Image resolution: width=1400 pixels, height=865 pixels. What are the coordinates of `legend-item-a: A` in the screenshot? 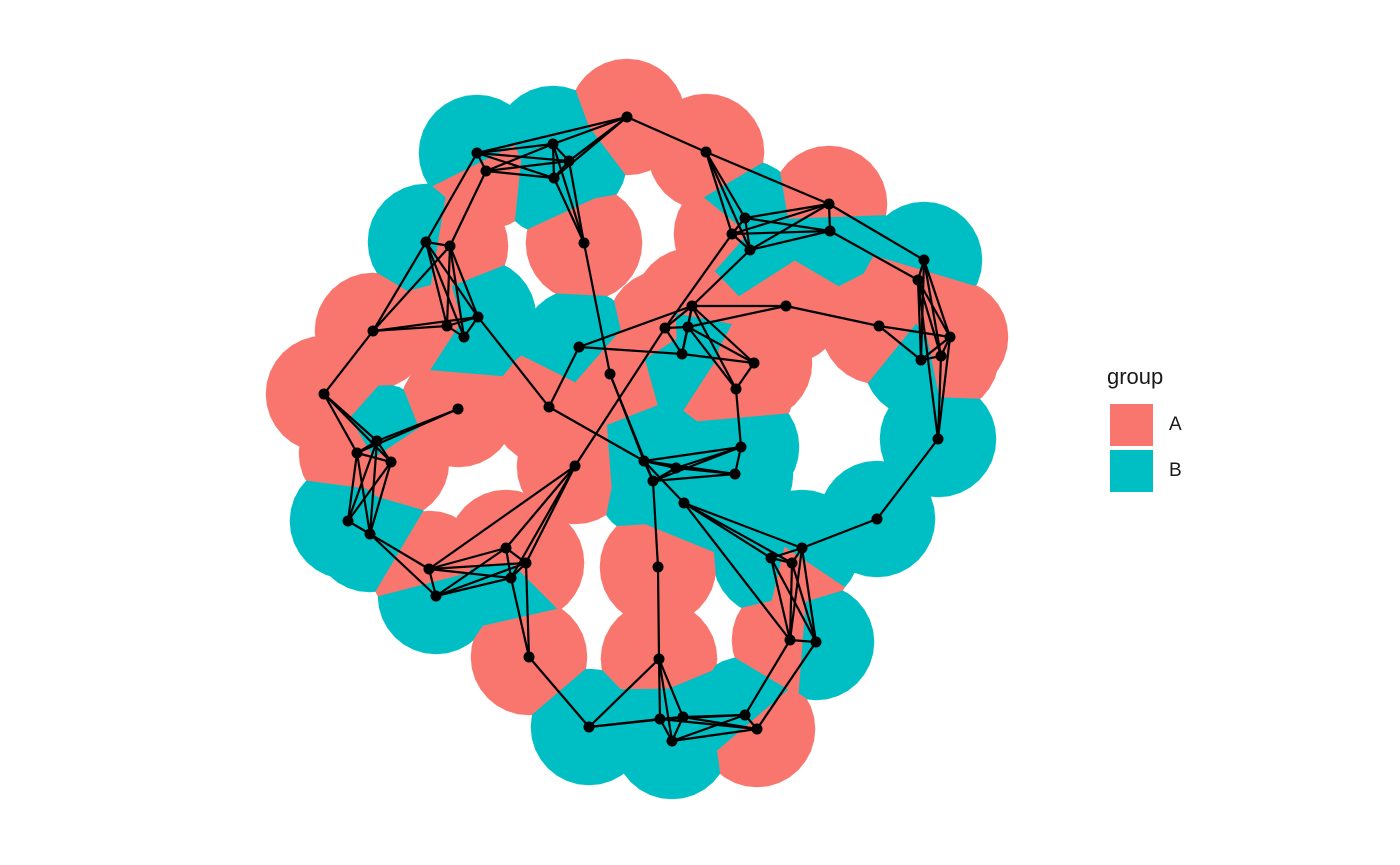 It's located at (1144, 425).